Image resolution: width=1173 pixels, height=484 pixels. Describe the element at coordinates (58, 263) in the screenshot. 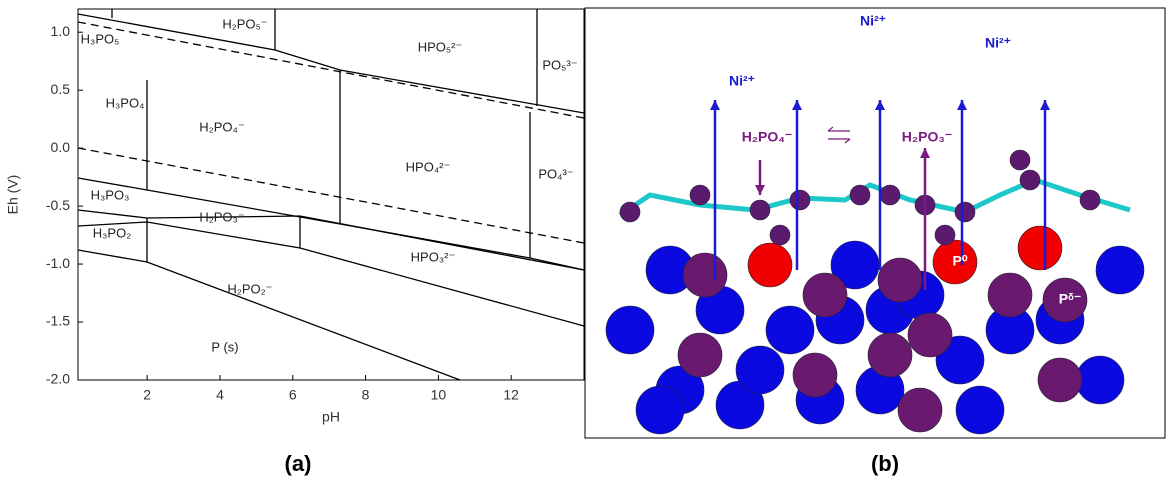

I see `y-tick-label: -1.0` at that location.